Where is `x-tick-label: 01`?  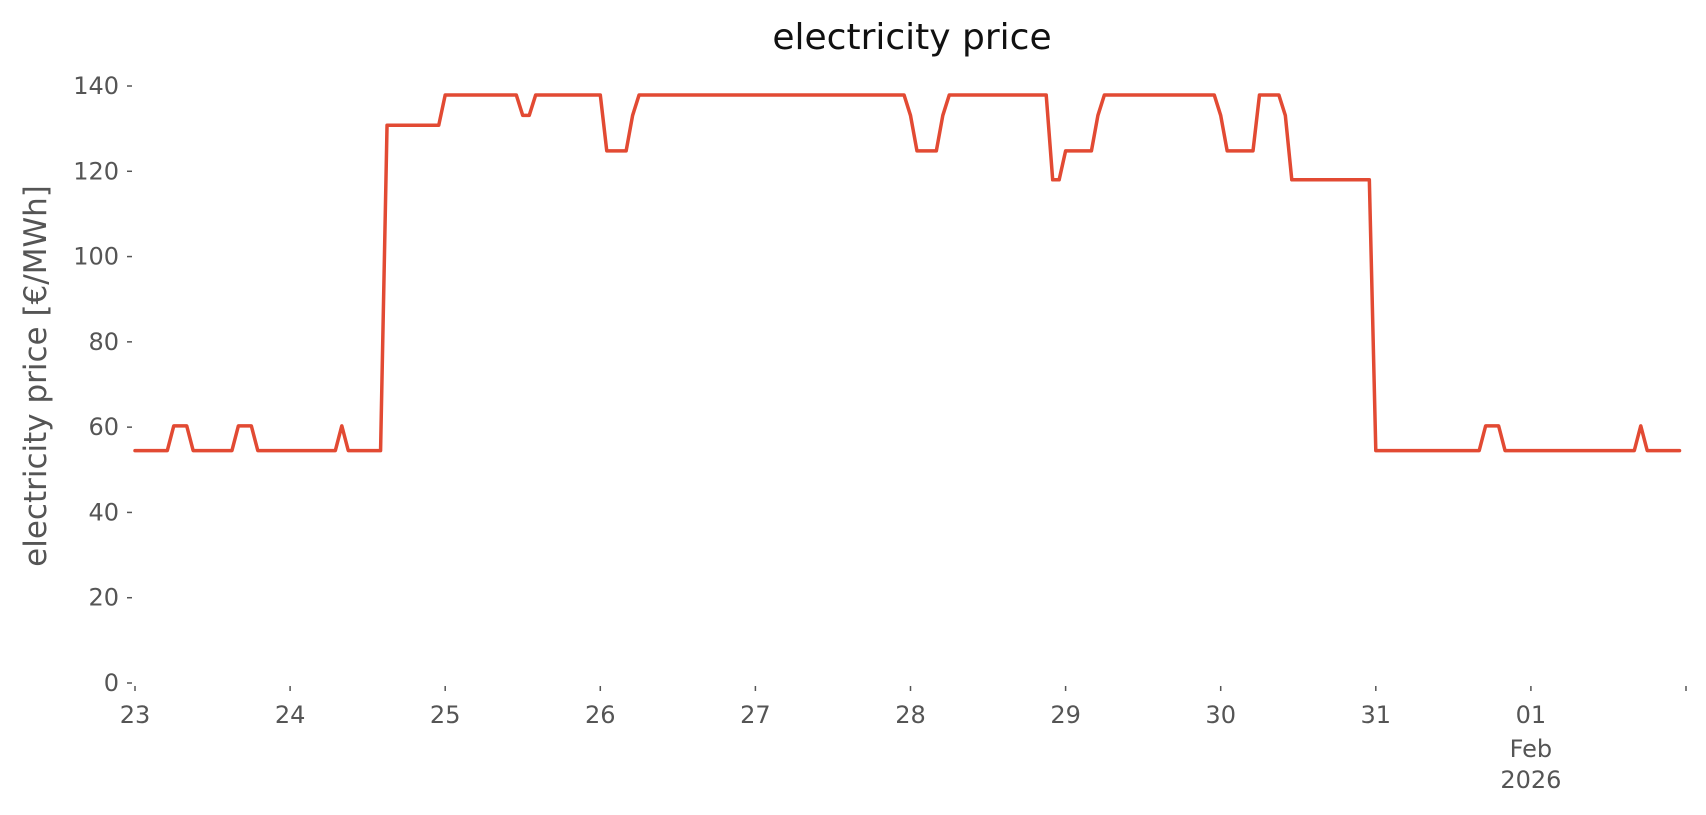 x-tick-label: 01 is located at coordinates (1531, 715).